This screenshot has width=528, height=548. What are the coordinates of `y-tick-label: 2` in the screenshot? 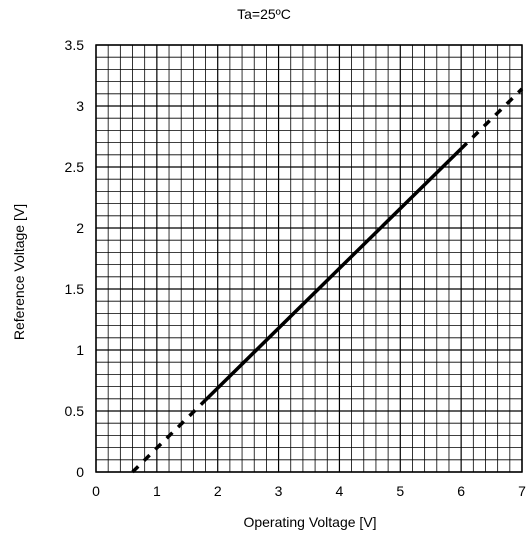 It's located at (80, 228).